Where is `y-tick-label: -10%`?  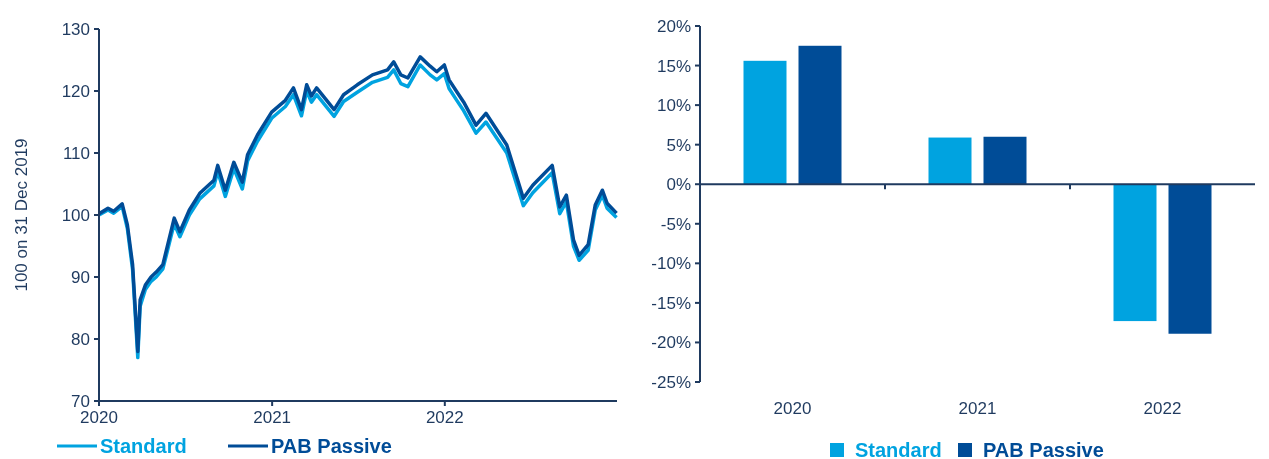
y-tick-label: -10% is located at coordinates (671, 264).